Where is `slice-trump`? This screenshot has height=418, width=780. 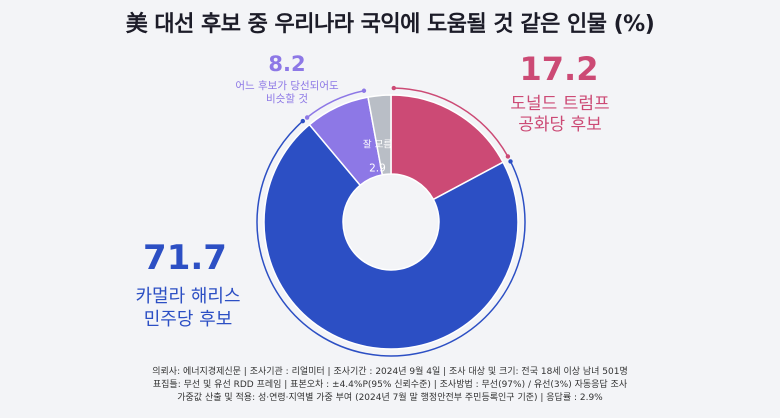 slice-trump is located at coordinates (447, 147).